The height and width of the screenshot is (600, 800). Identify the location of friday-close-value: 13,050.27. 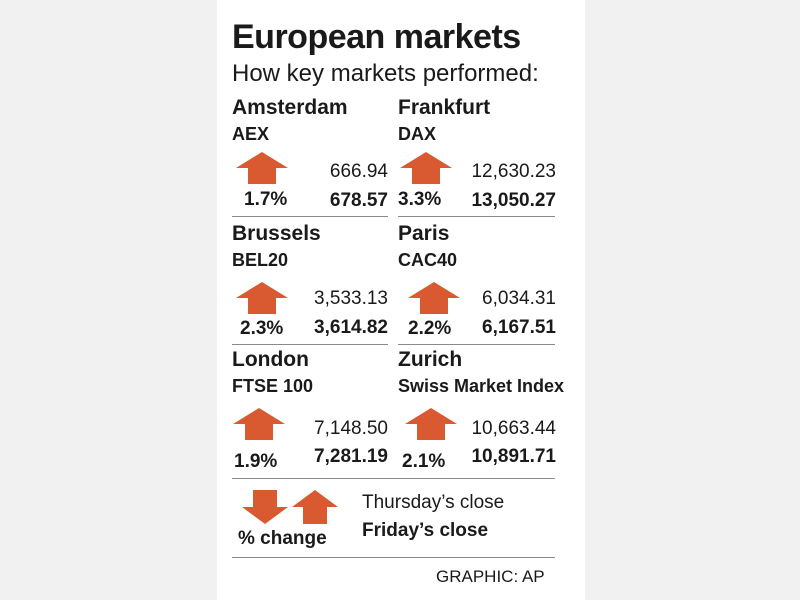
(513, 200).